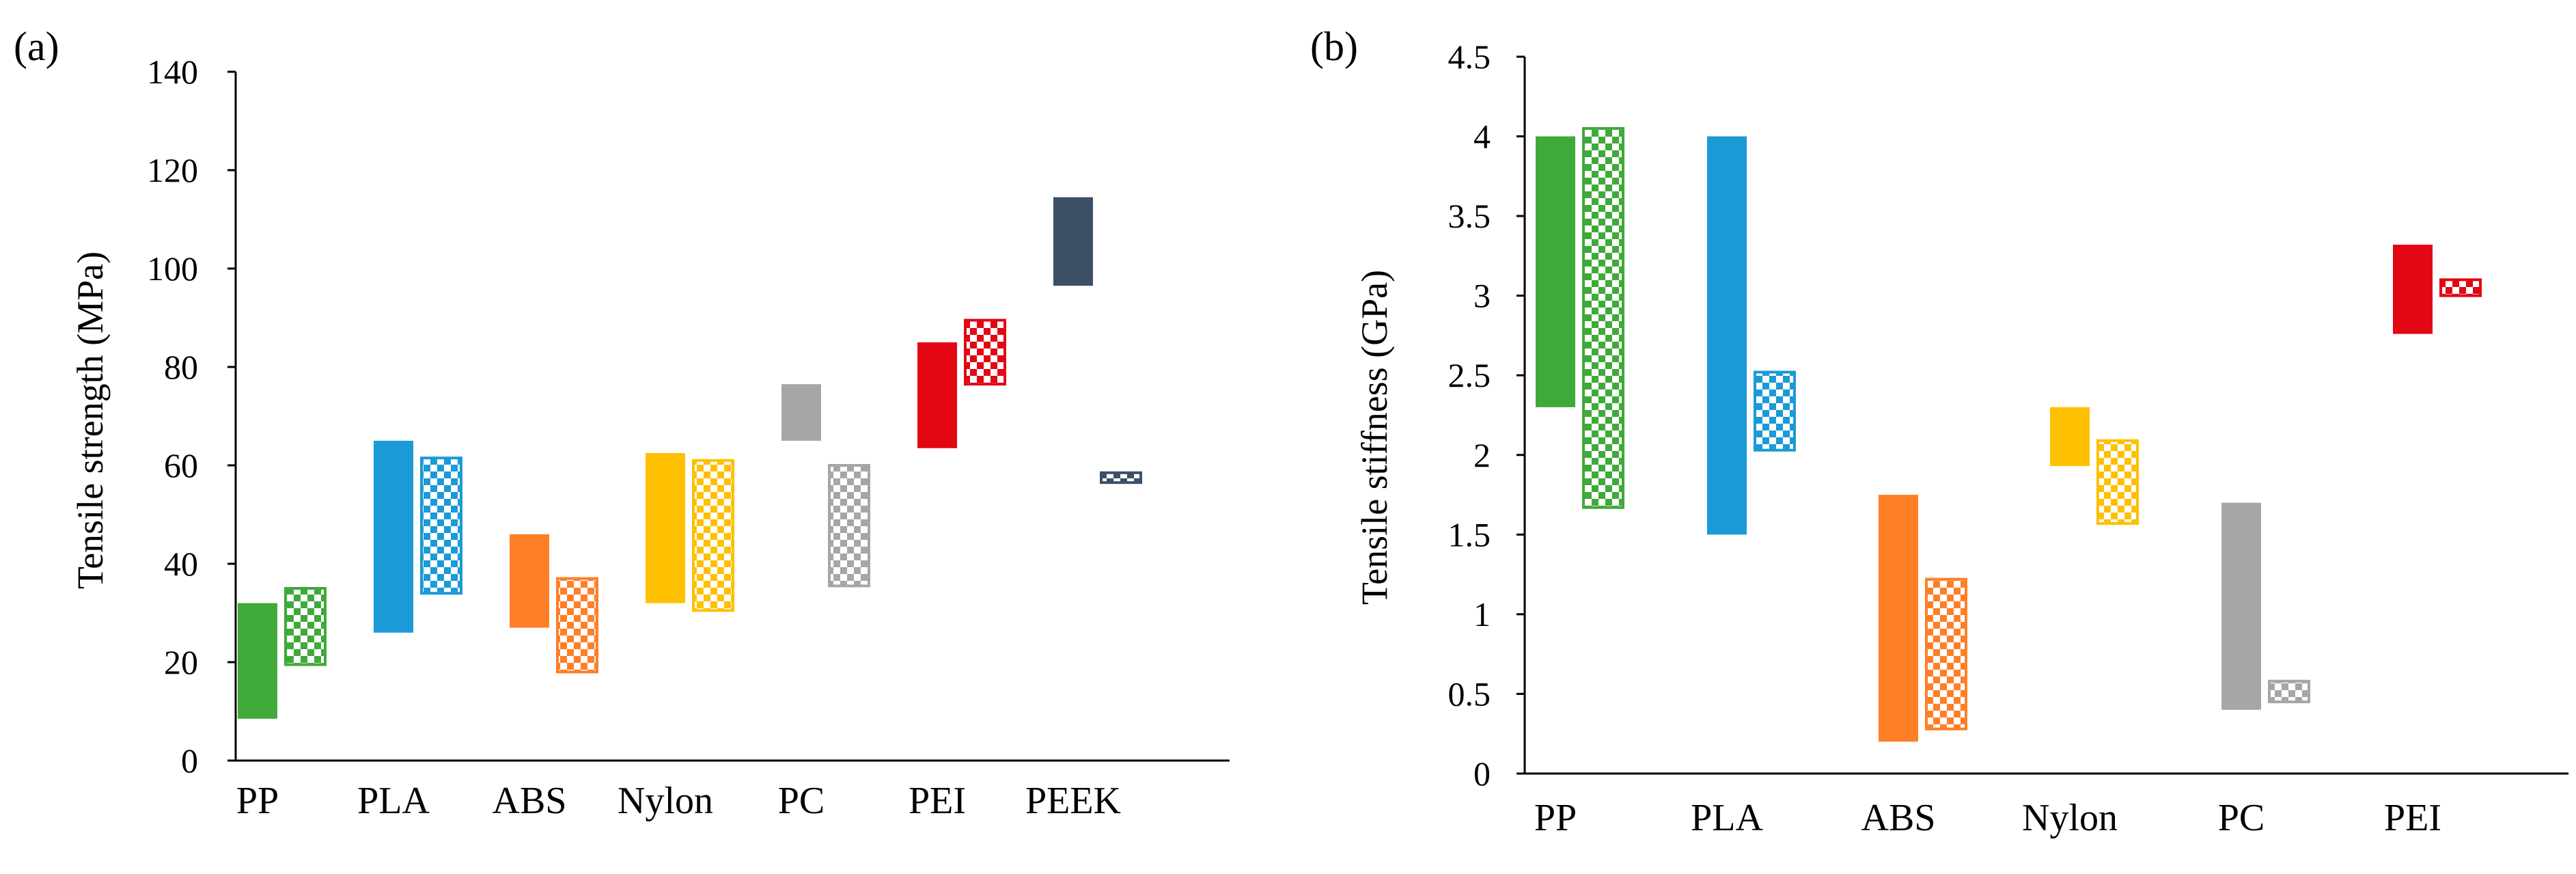 Image resolution: width=2576 pixels, height=874 pixels. Describe the element at coordinates (1374, 437) in the screenshot. I see `y-axis-title-b: Tensile stiffness (GPa)` at that location.